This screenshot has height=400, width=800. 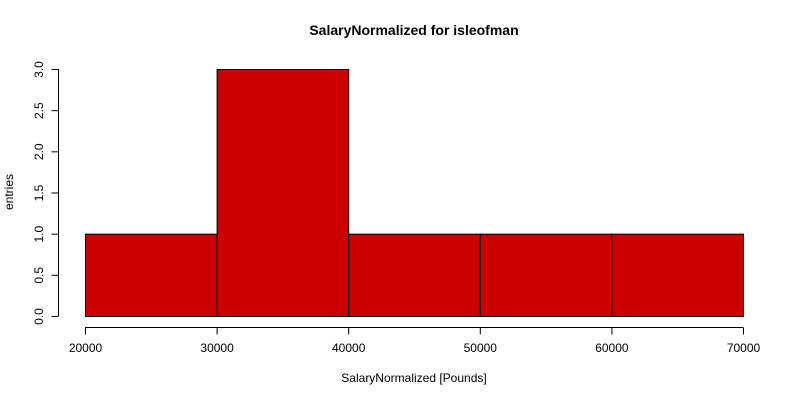 I want to click on x-tick-label: 30000, so click(x=217, y=348).